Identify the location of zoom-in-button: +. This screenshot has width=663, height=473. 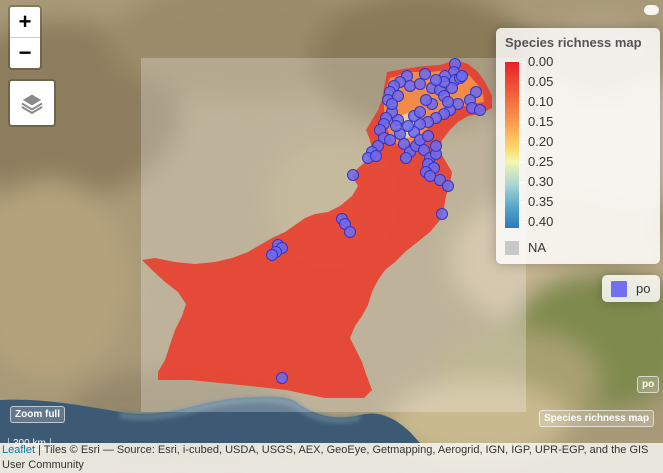
(25, 21).